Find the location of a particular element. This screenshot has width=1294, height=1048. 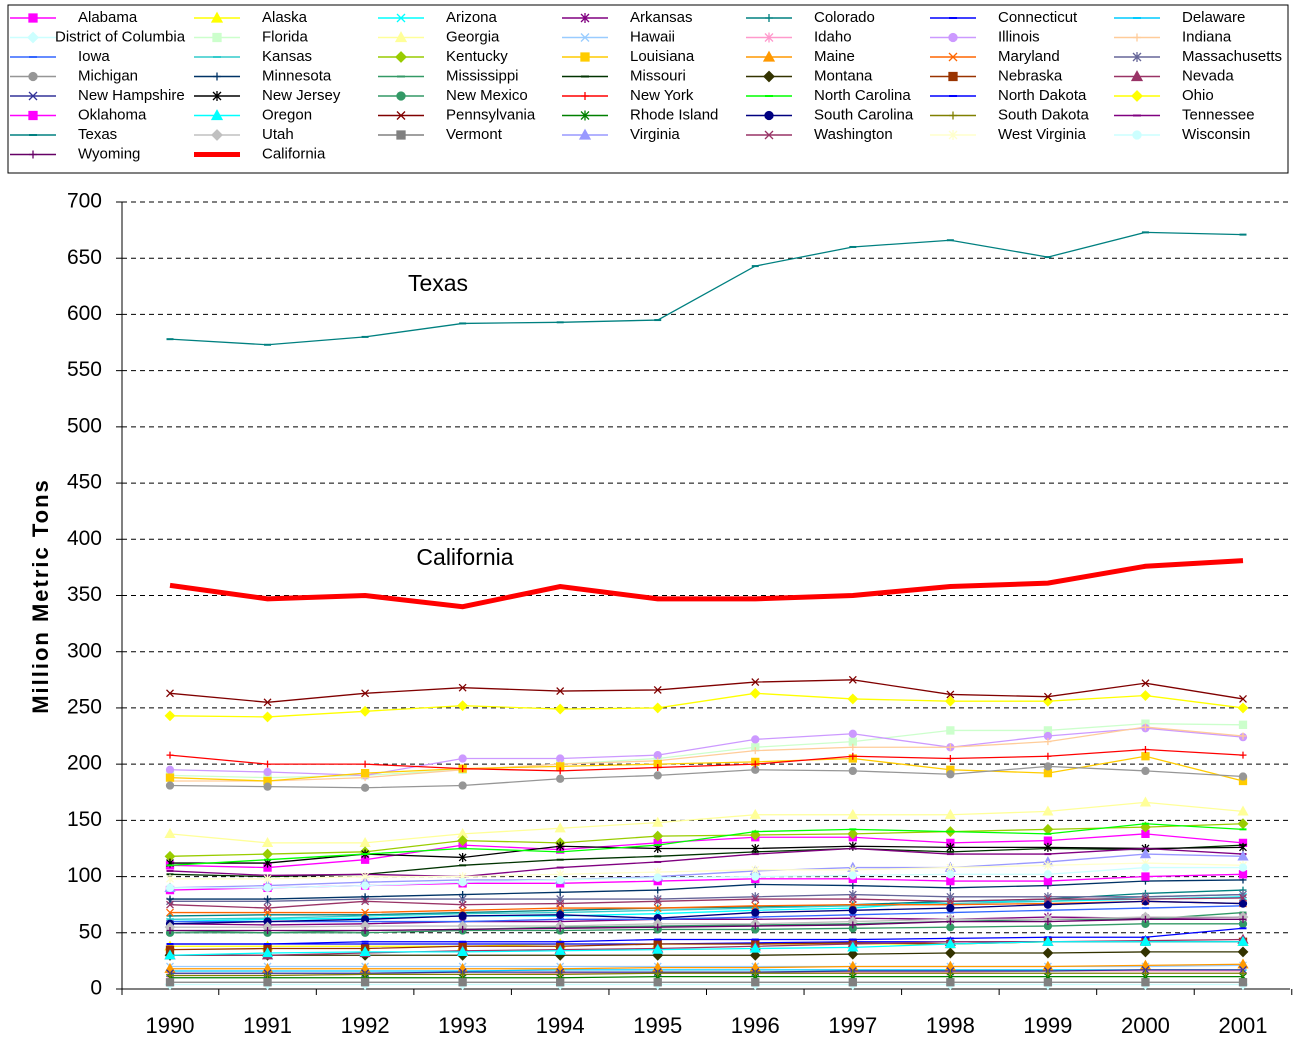

x-tick-label: 1993 is located at coordinates (462, 1025).